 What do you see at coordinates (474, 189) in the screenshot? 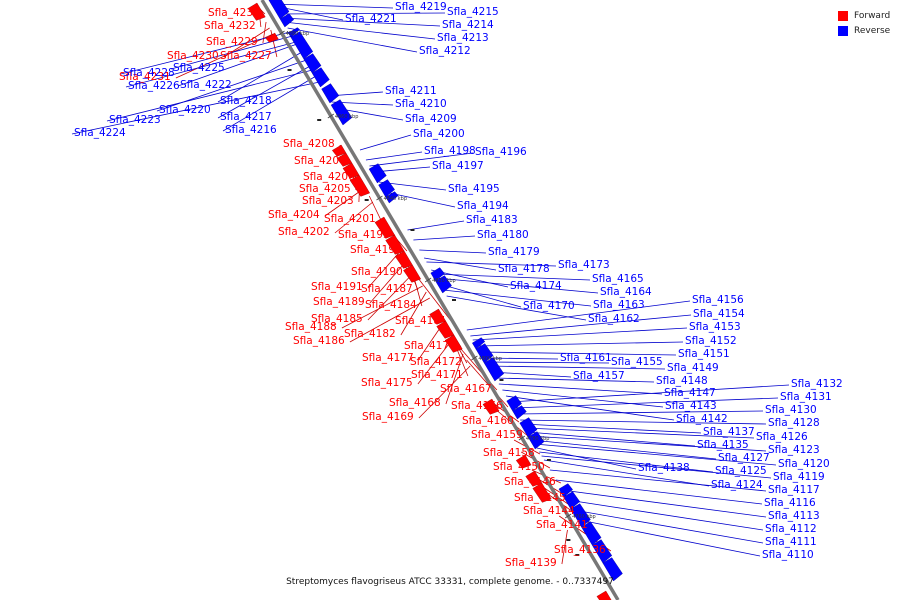
I see `gene-label: Sfla_4195` at bounding box center [474, 189].